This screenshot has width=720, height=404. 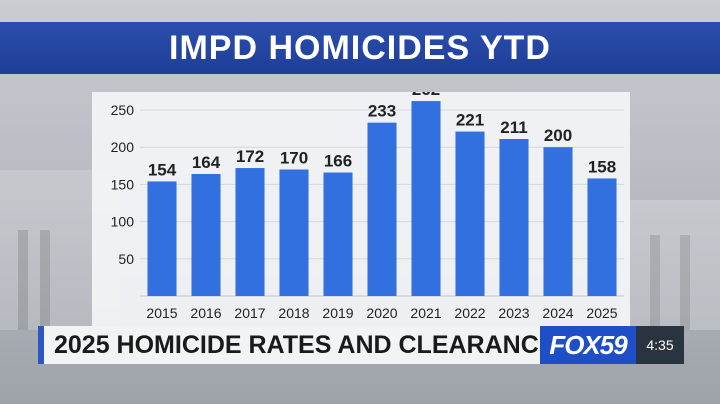 What do you see at coordinates (513, 313) in the screenshot?
I see `x-tick-label: 2023` at bounding box center [513, 313].